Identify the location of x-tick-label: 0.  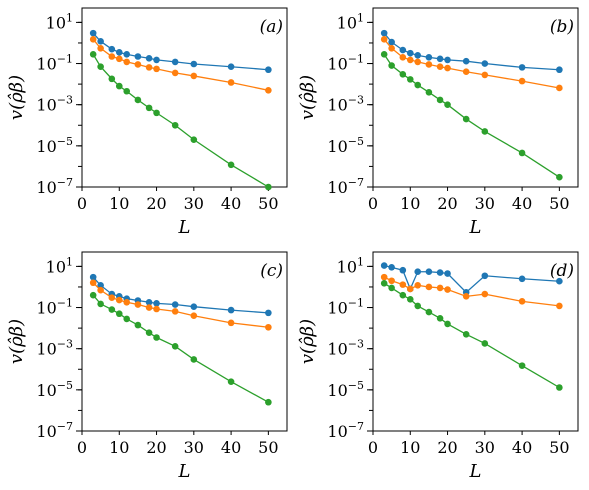
(82, 203).